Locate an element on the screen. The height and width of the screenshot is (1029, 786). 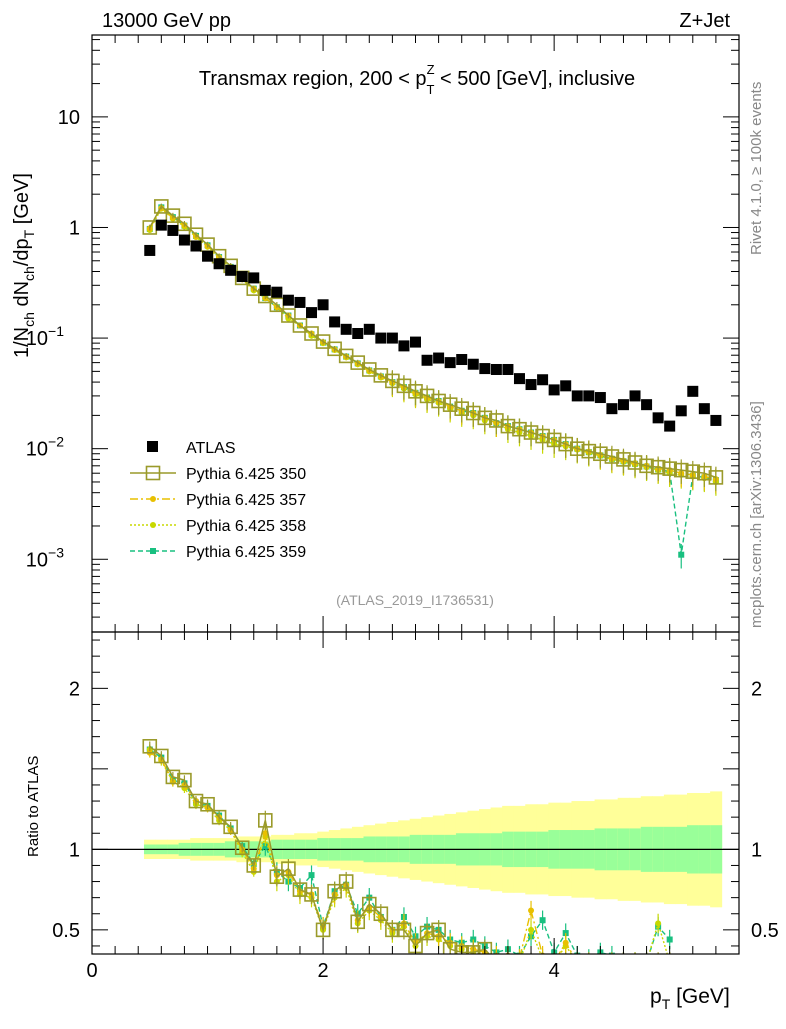
ratio-uncertainty-bands is located at coordinates (415, 849).